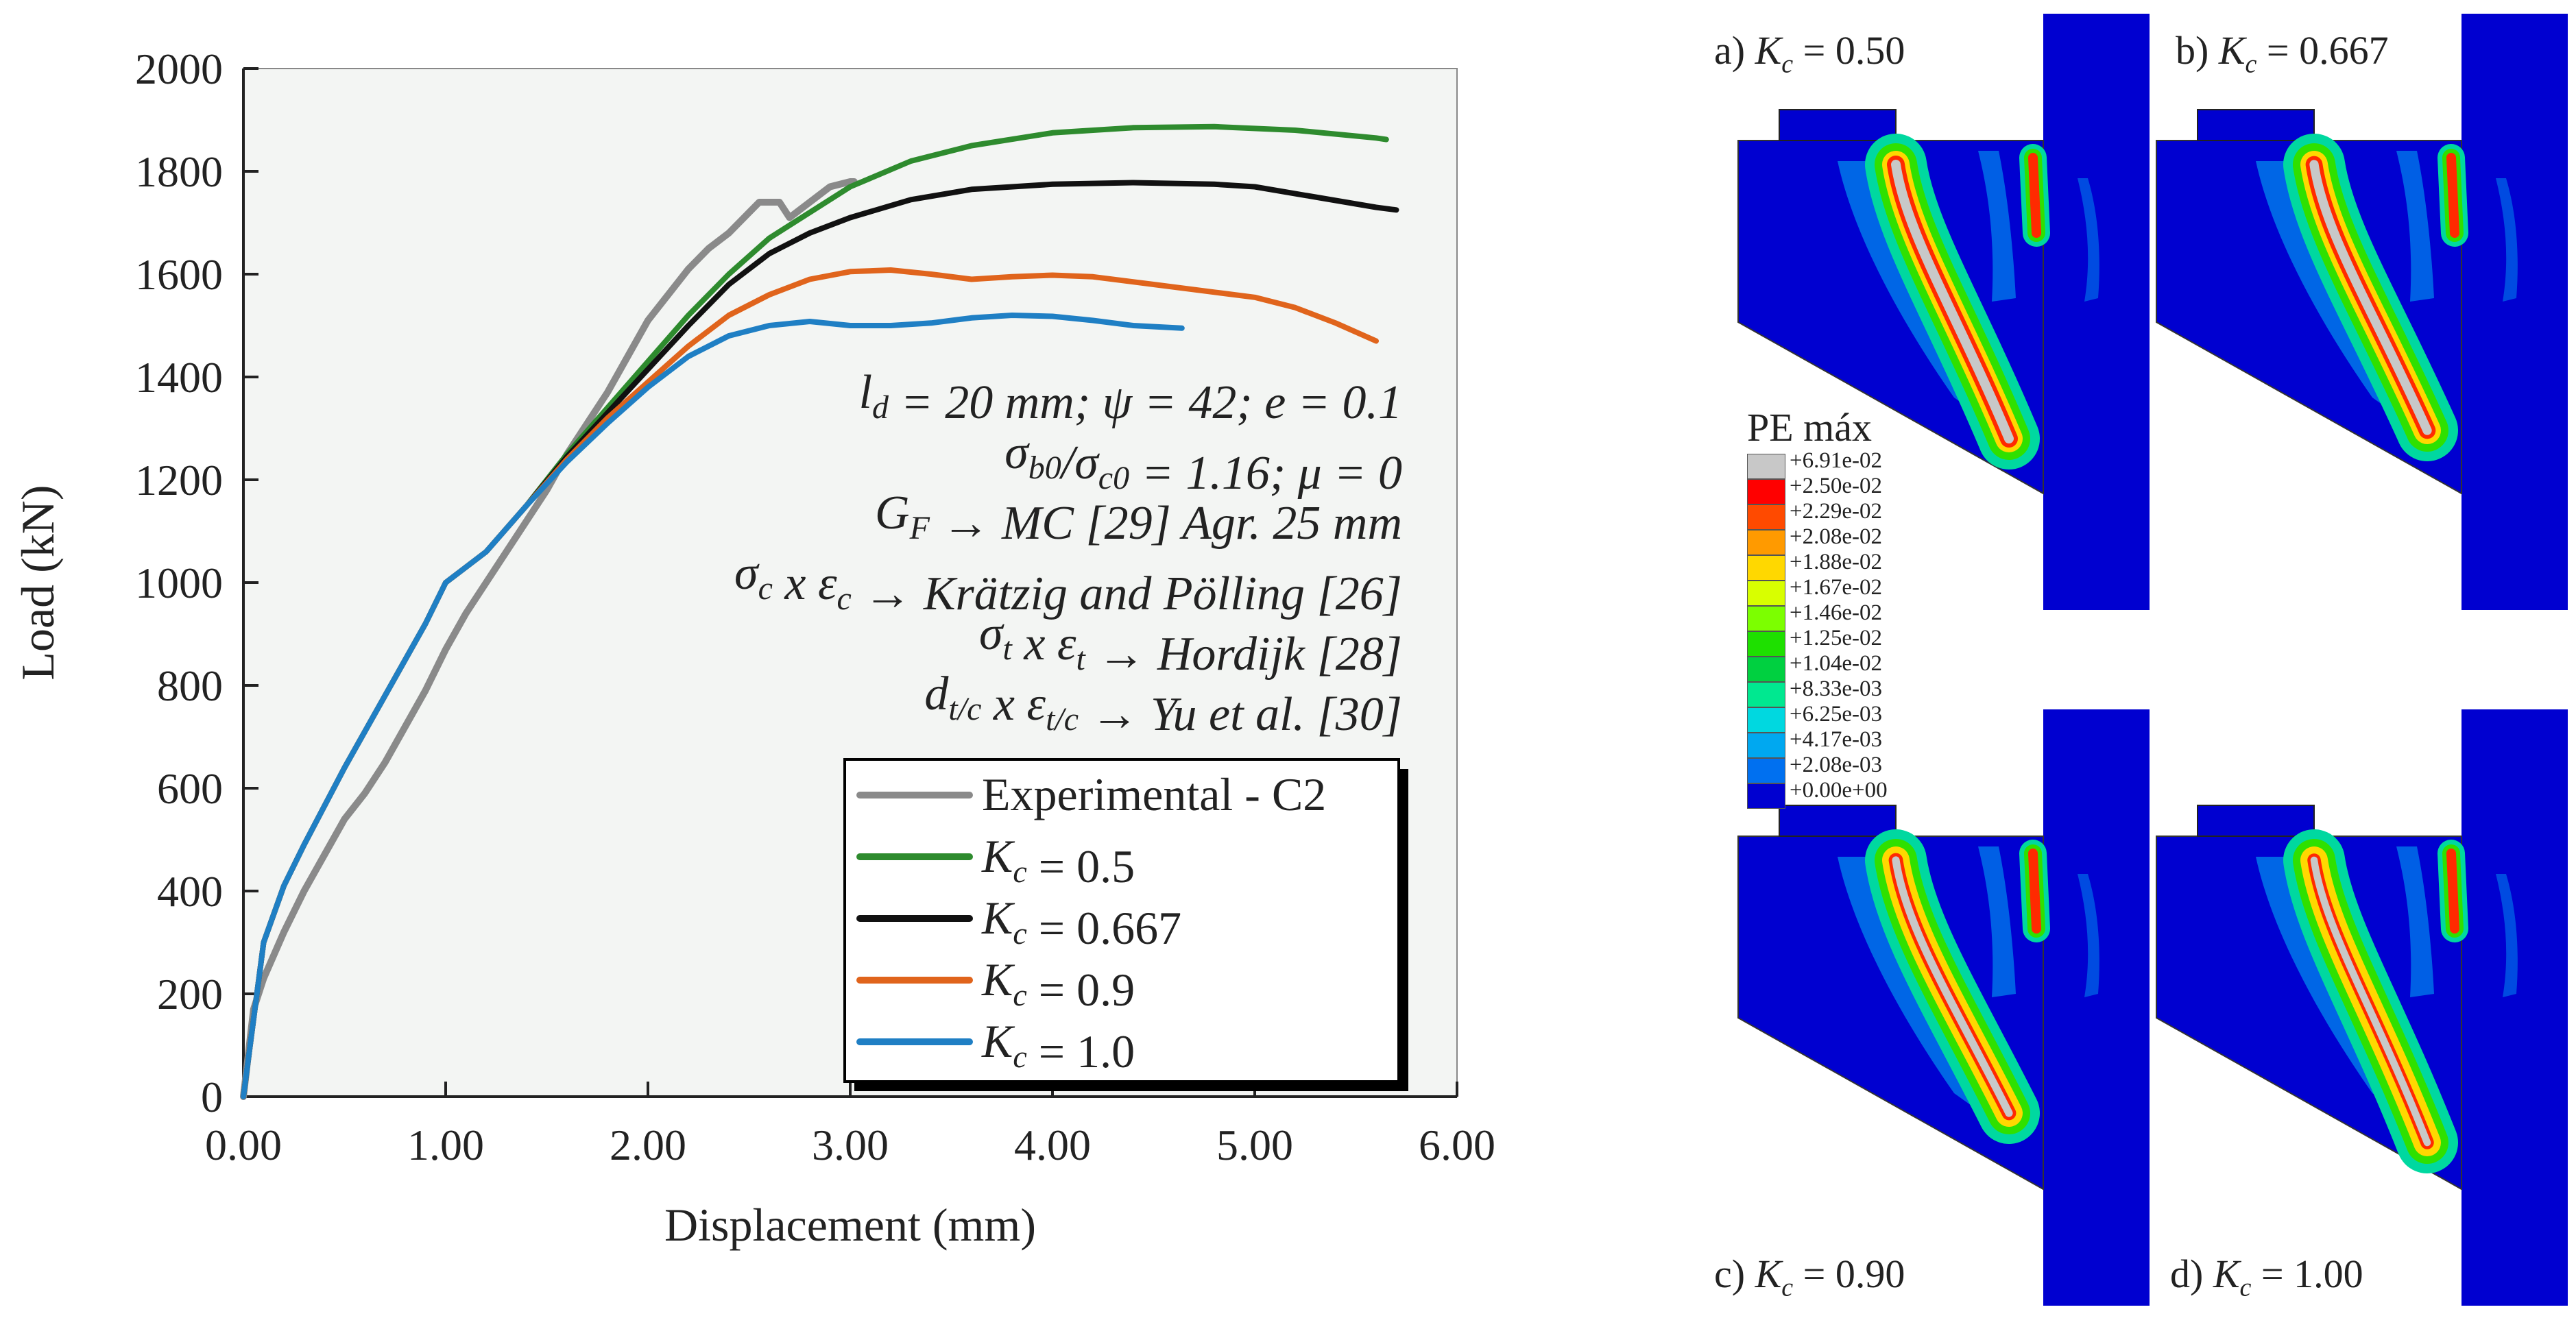 The height and width of the screenshot is (1329, 2576). Describe the element at coordinates (38, 583) in the screenshot. I see `y-axis-title: Load (kN)` at that location.